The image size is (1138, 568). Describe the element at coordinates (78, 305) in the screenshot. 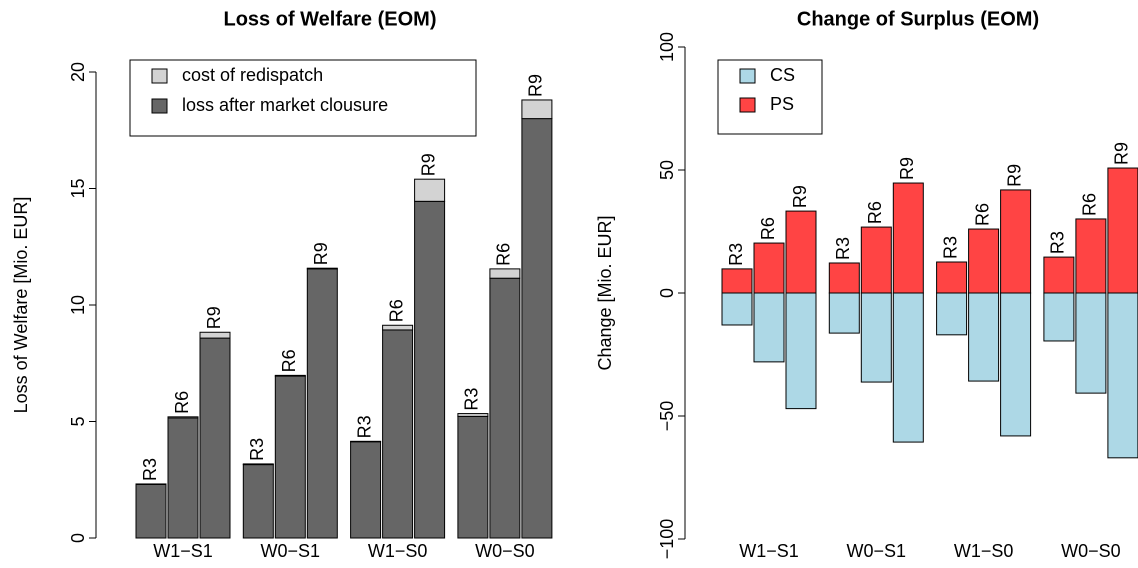

I see `y-tick-label: 10` at that location.